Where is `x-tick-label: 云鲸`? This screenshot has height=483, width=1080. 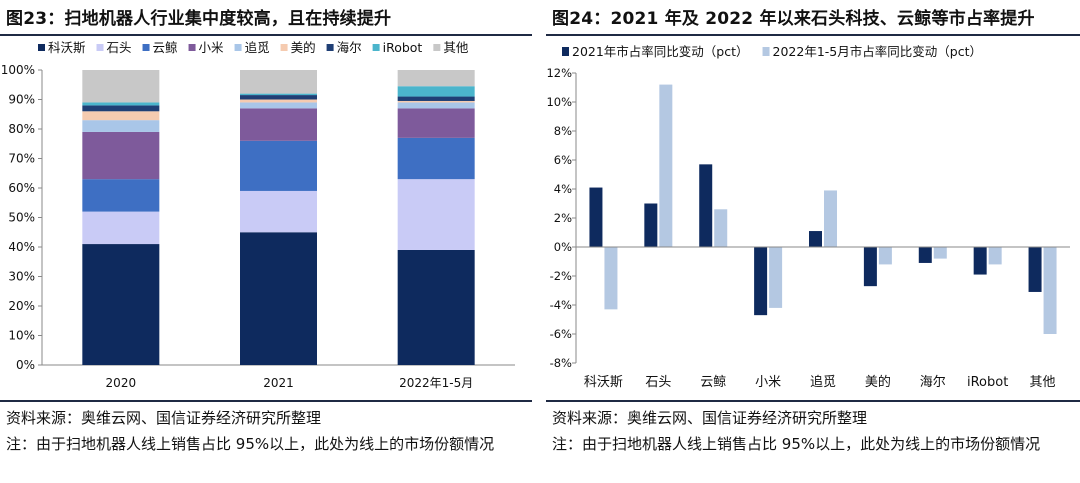
x-tick-label: 云鲸 is located at coordinates (713, 382).